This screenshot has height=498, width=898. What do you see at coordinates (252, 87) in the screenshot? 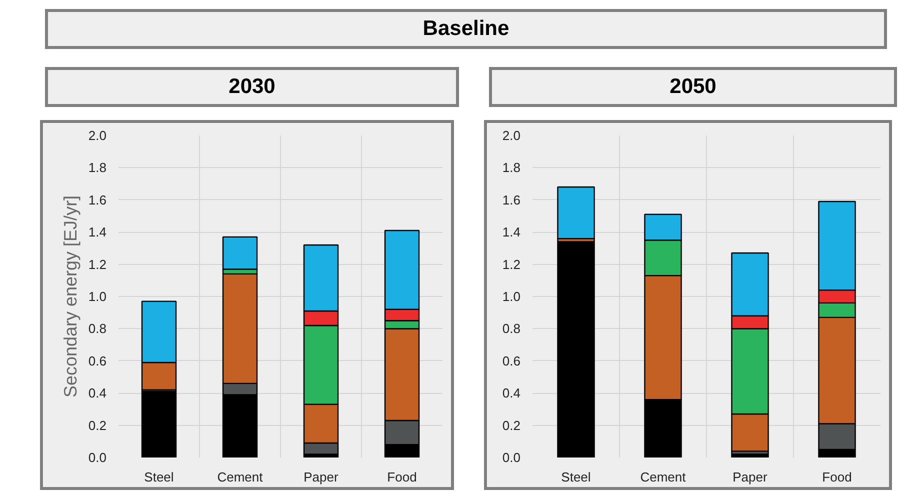
I see `chart-title: 2030` at bounding box center [252, 87].